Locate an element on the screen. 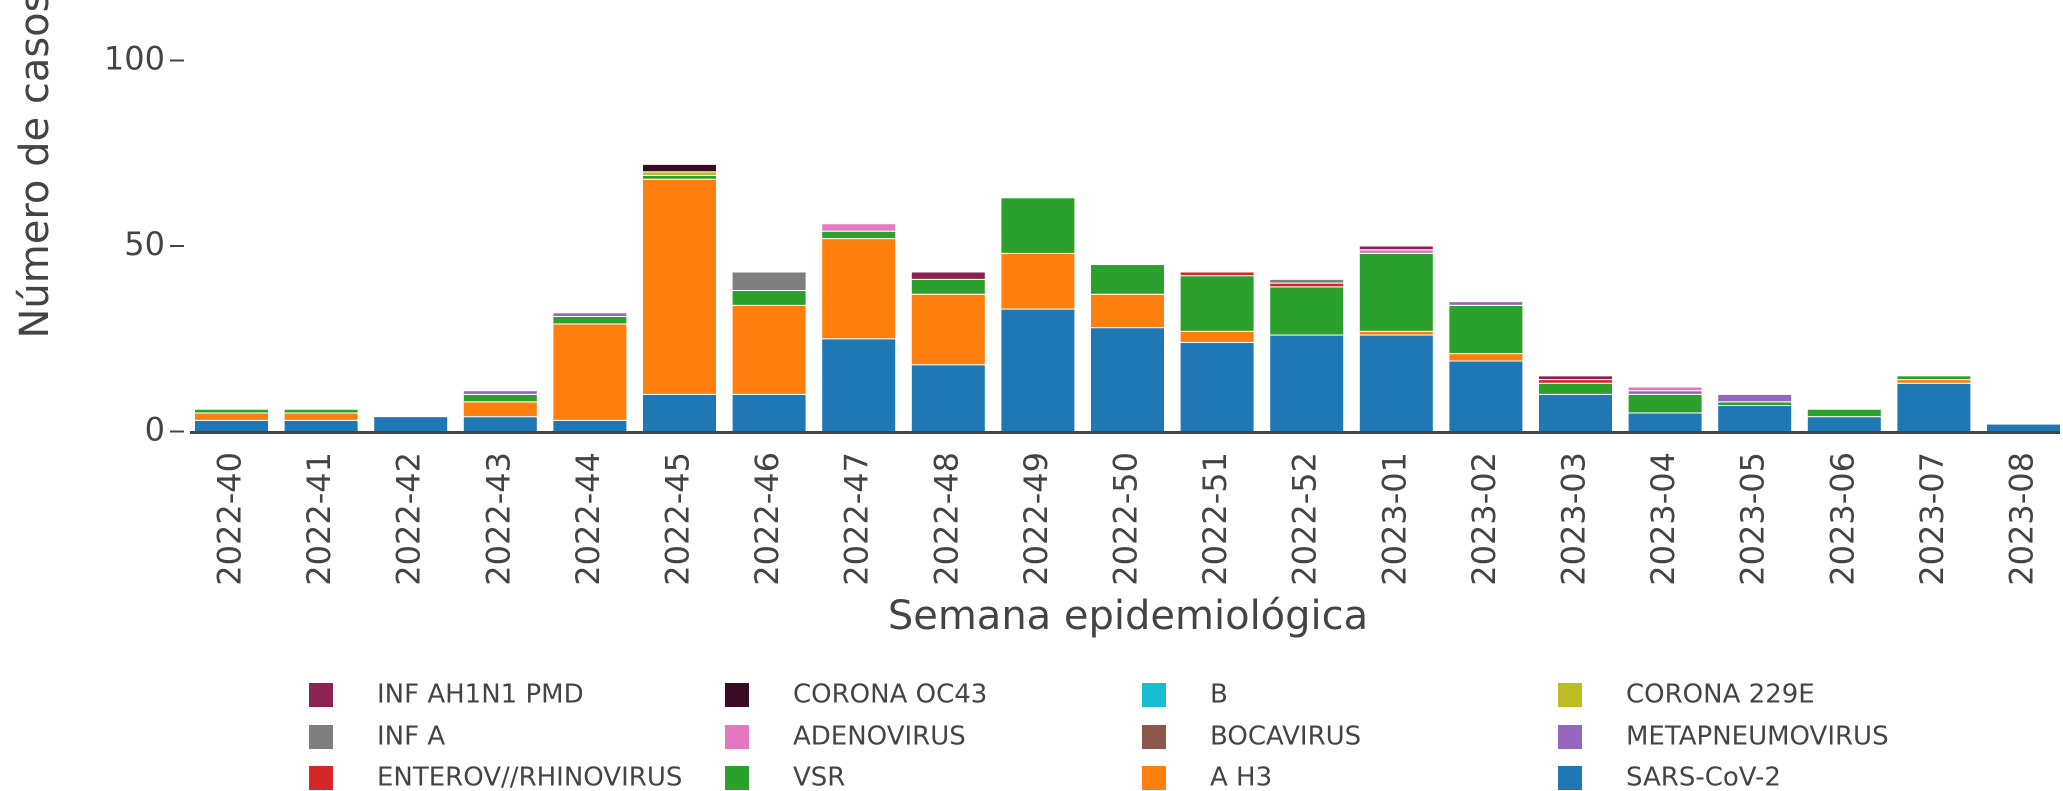 The width and height of the screenshot is (2063, 791). legend-label: INF AH1N1 PMD is located at coordinates (480, 695).